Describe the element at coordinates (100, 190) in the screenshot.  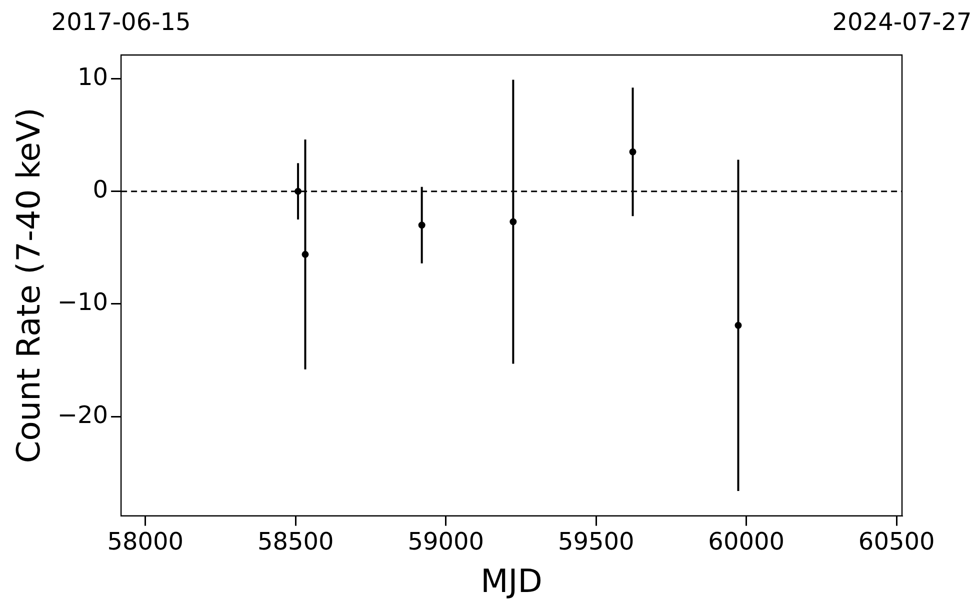
I see `y-tick-label: 0` at that location.